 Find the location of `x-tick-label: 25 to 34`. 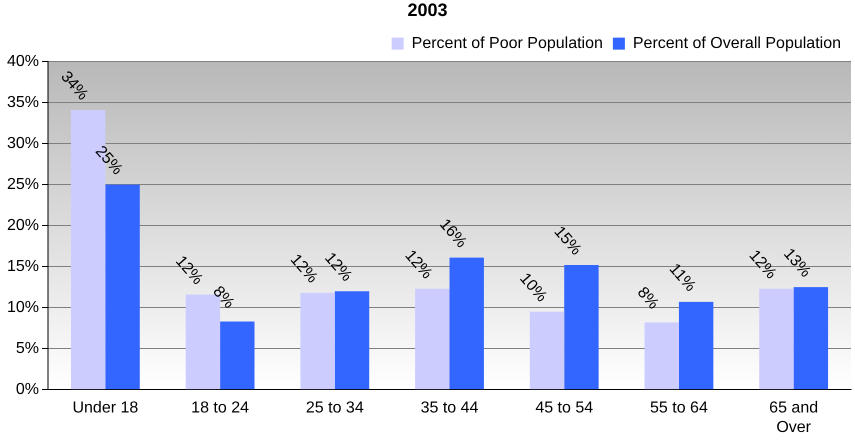

x-tick-label: 25 to 34 is located at coordinates (335, 408).